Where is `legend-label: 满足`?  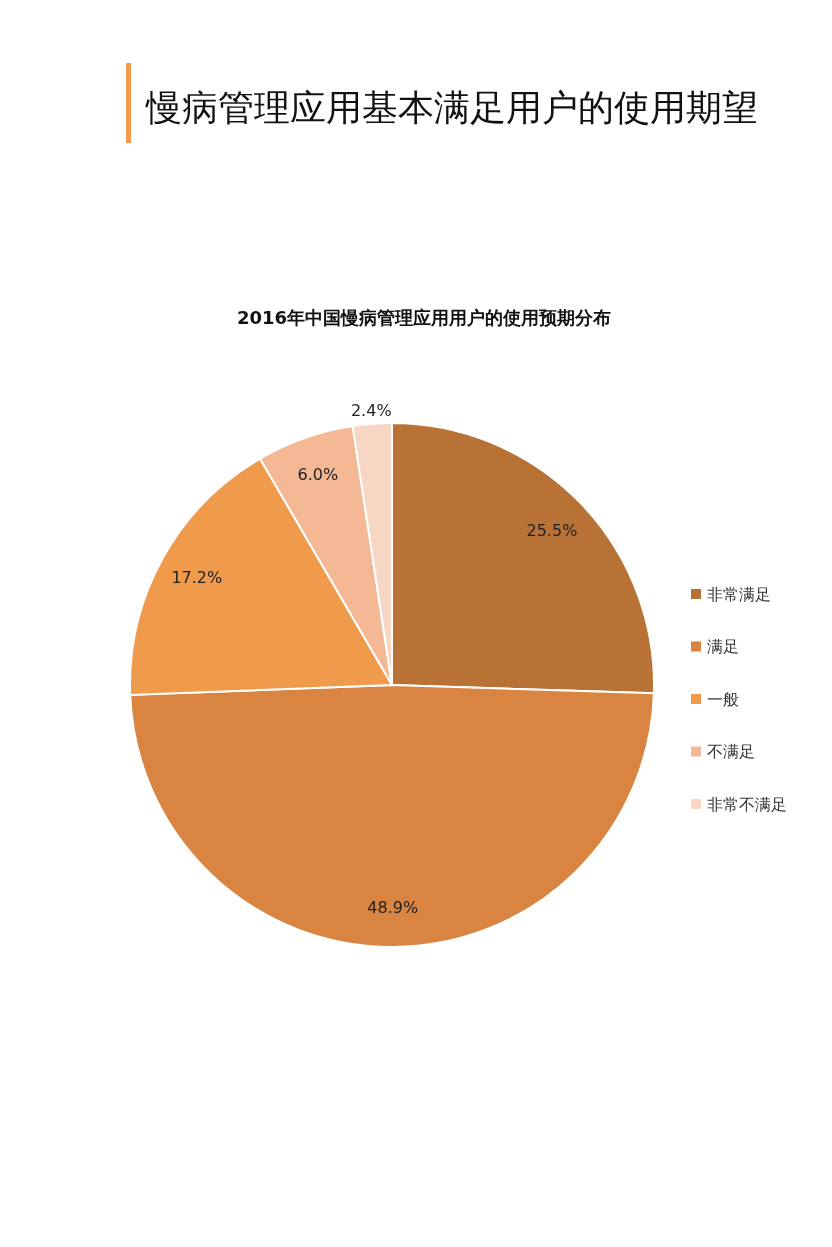 legend-label: 满足 is located at coordinates (723, 646).